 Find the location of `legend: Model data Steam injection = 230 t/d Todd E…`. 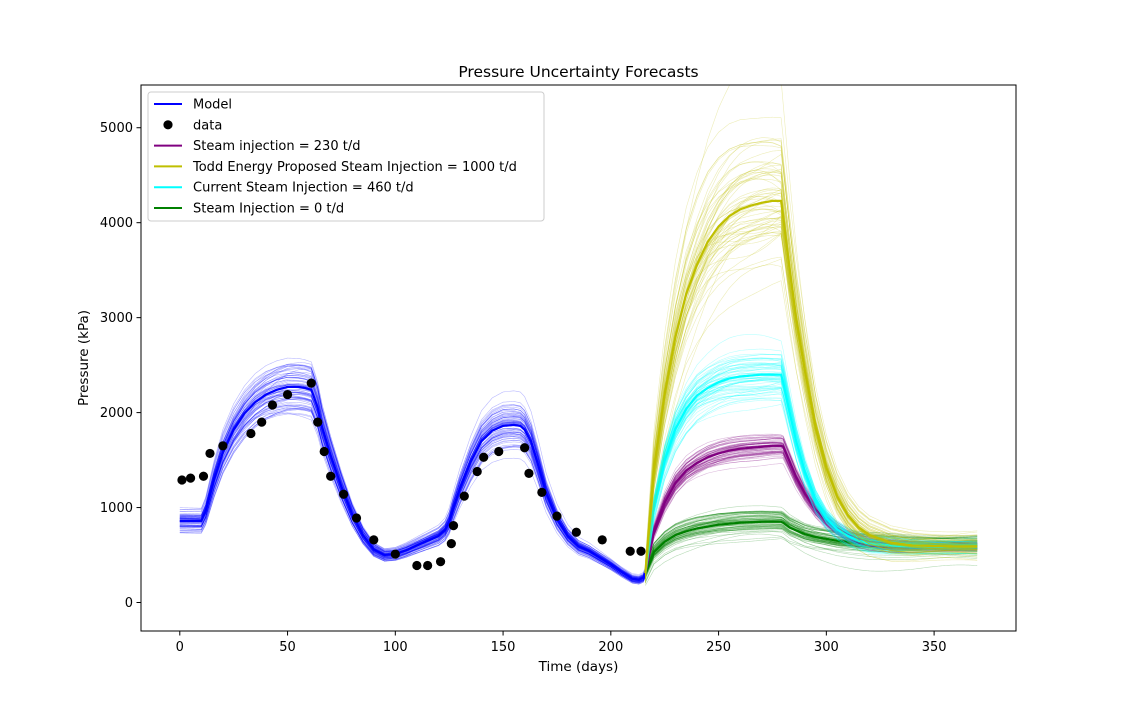

legend: Model data Steam injection = 230 t/d Todd E… is located at coordinates (346, 156).